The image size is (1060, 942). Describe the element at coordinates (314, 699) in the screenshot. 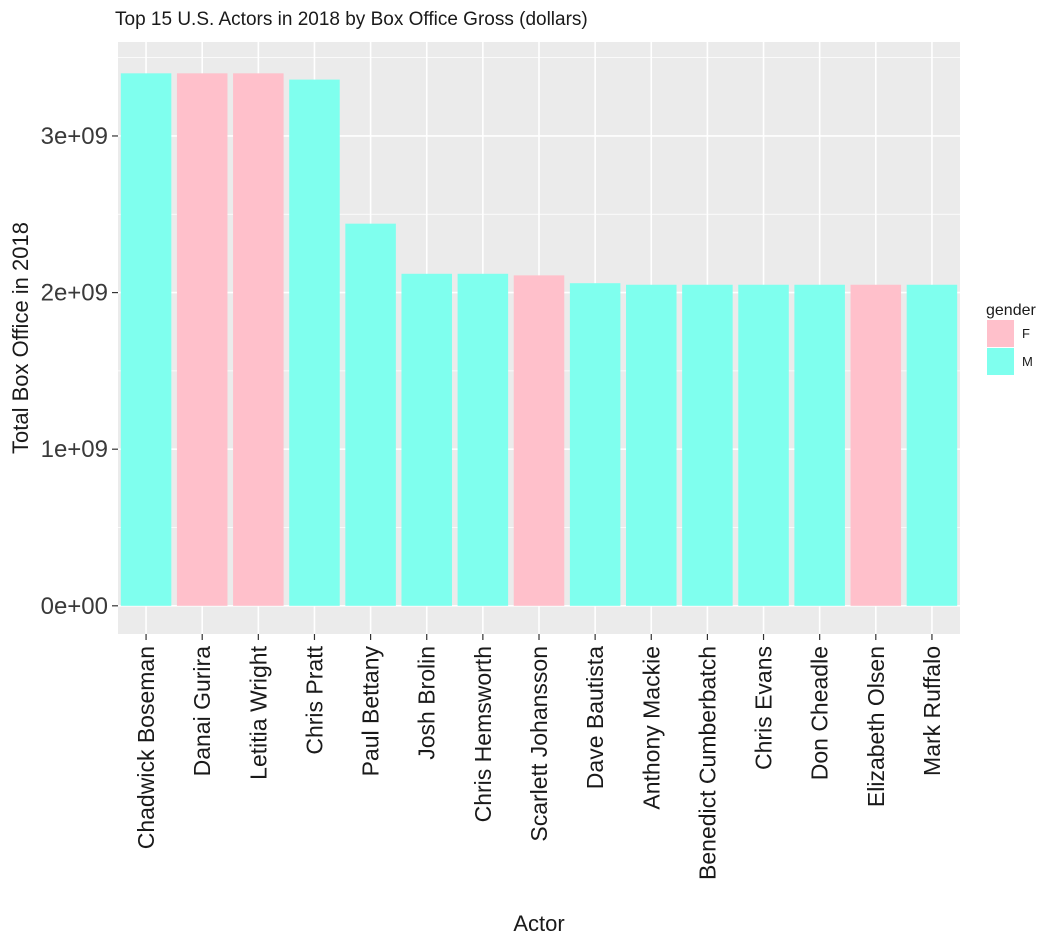

I see `x-tick-label: Chris Pratt` at that location.